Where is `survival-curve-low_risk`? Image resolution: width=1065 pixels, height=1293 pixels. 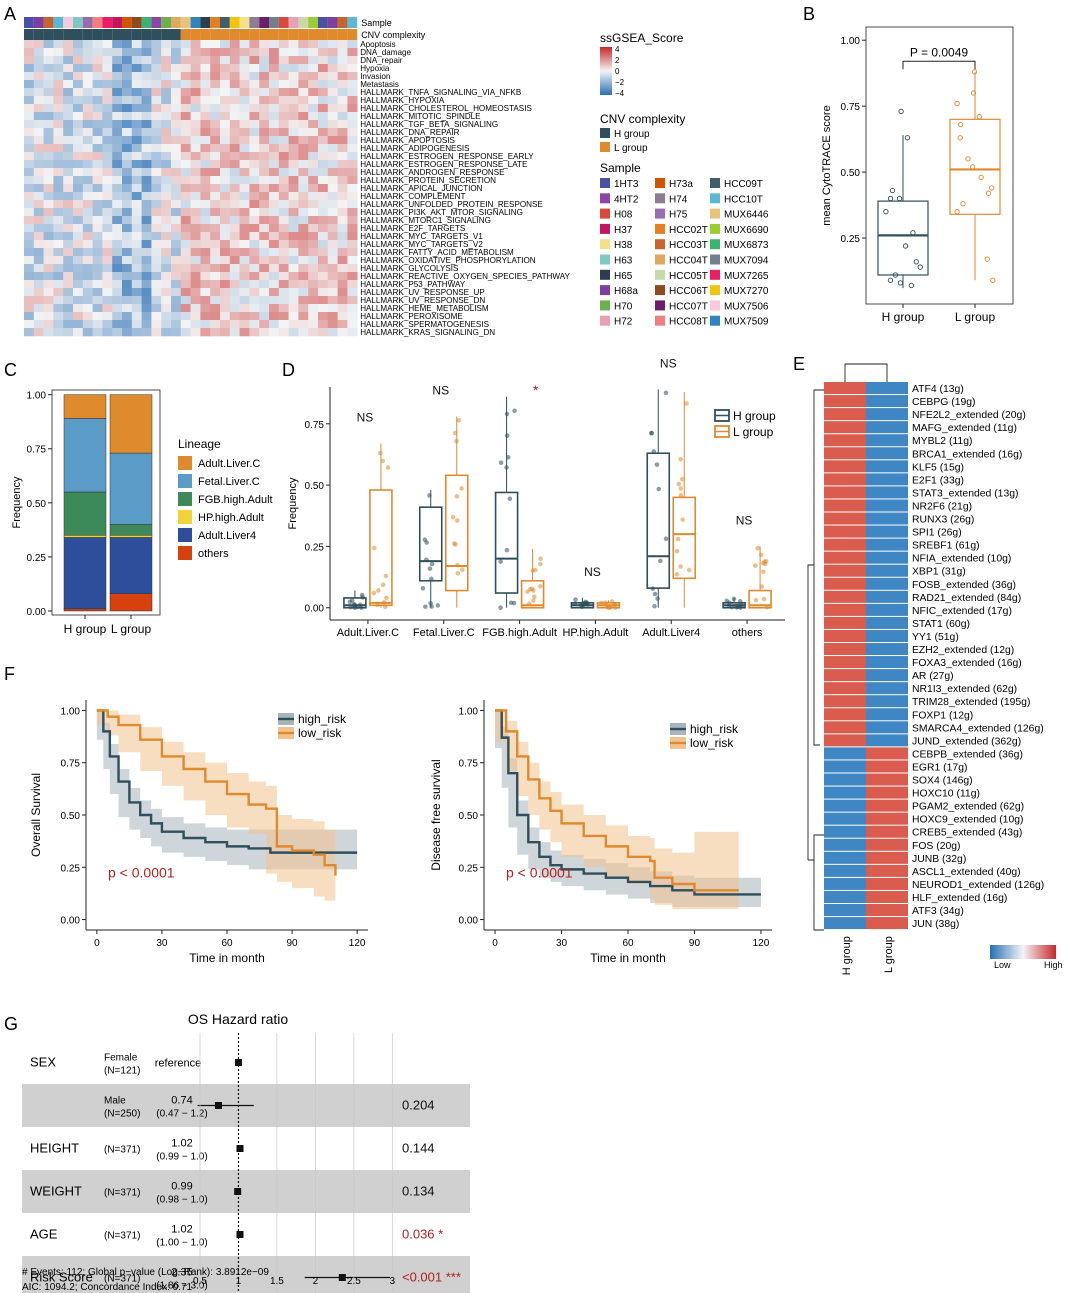 survival-curve-low_risk is located at coordinates (617, 800).